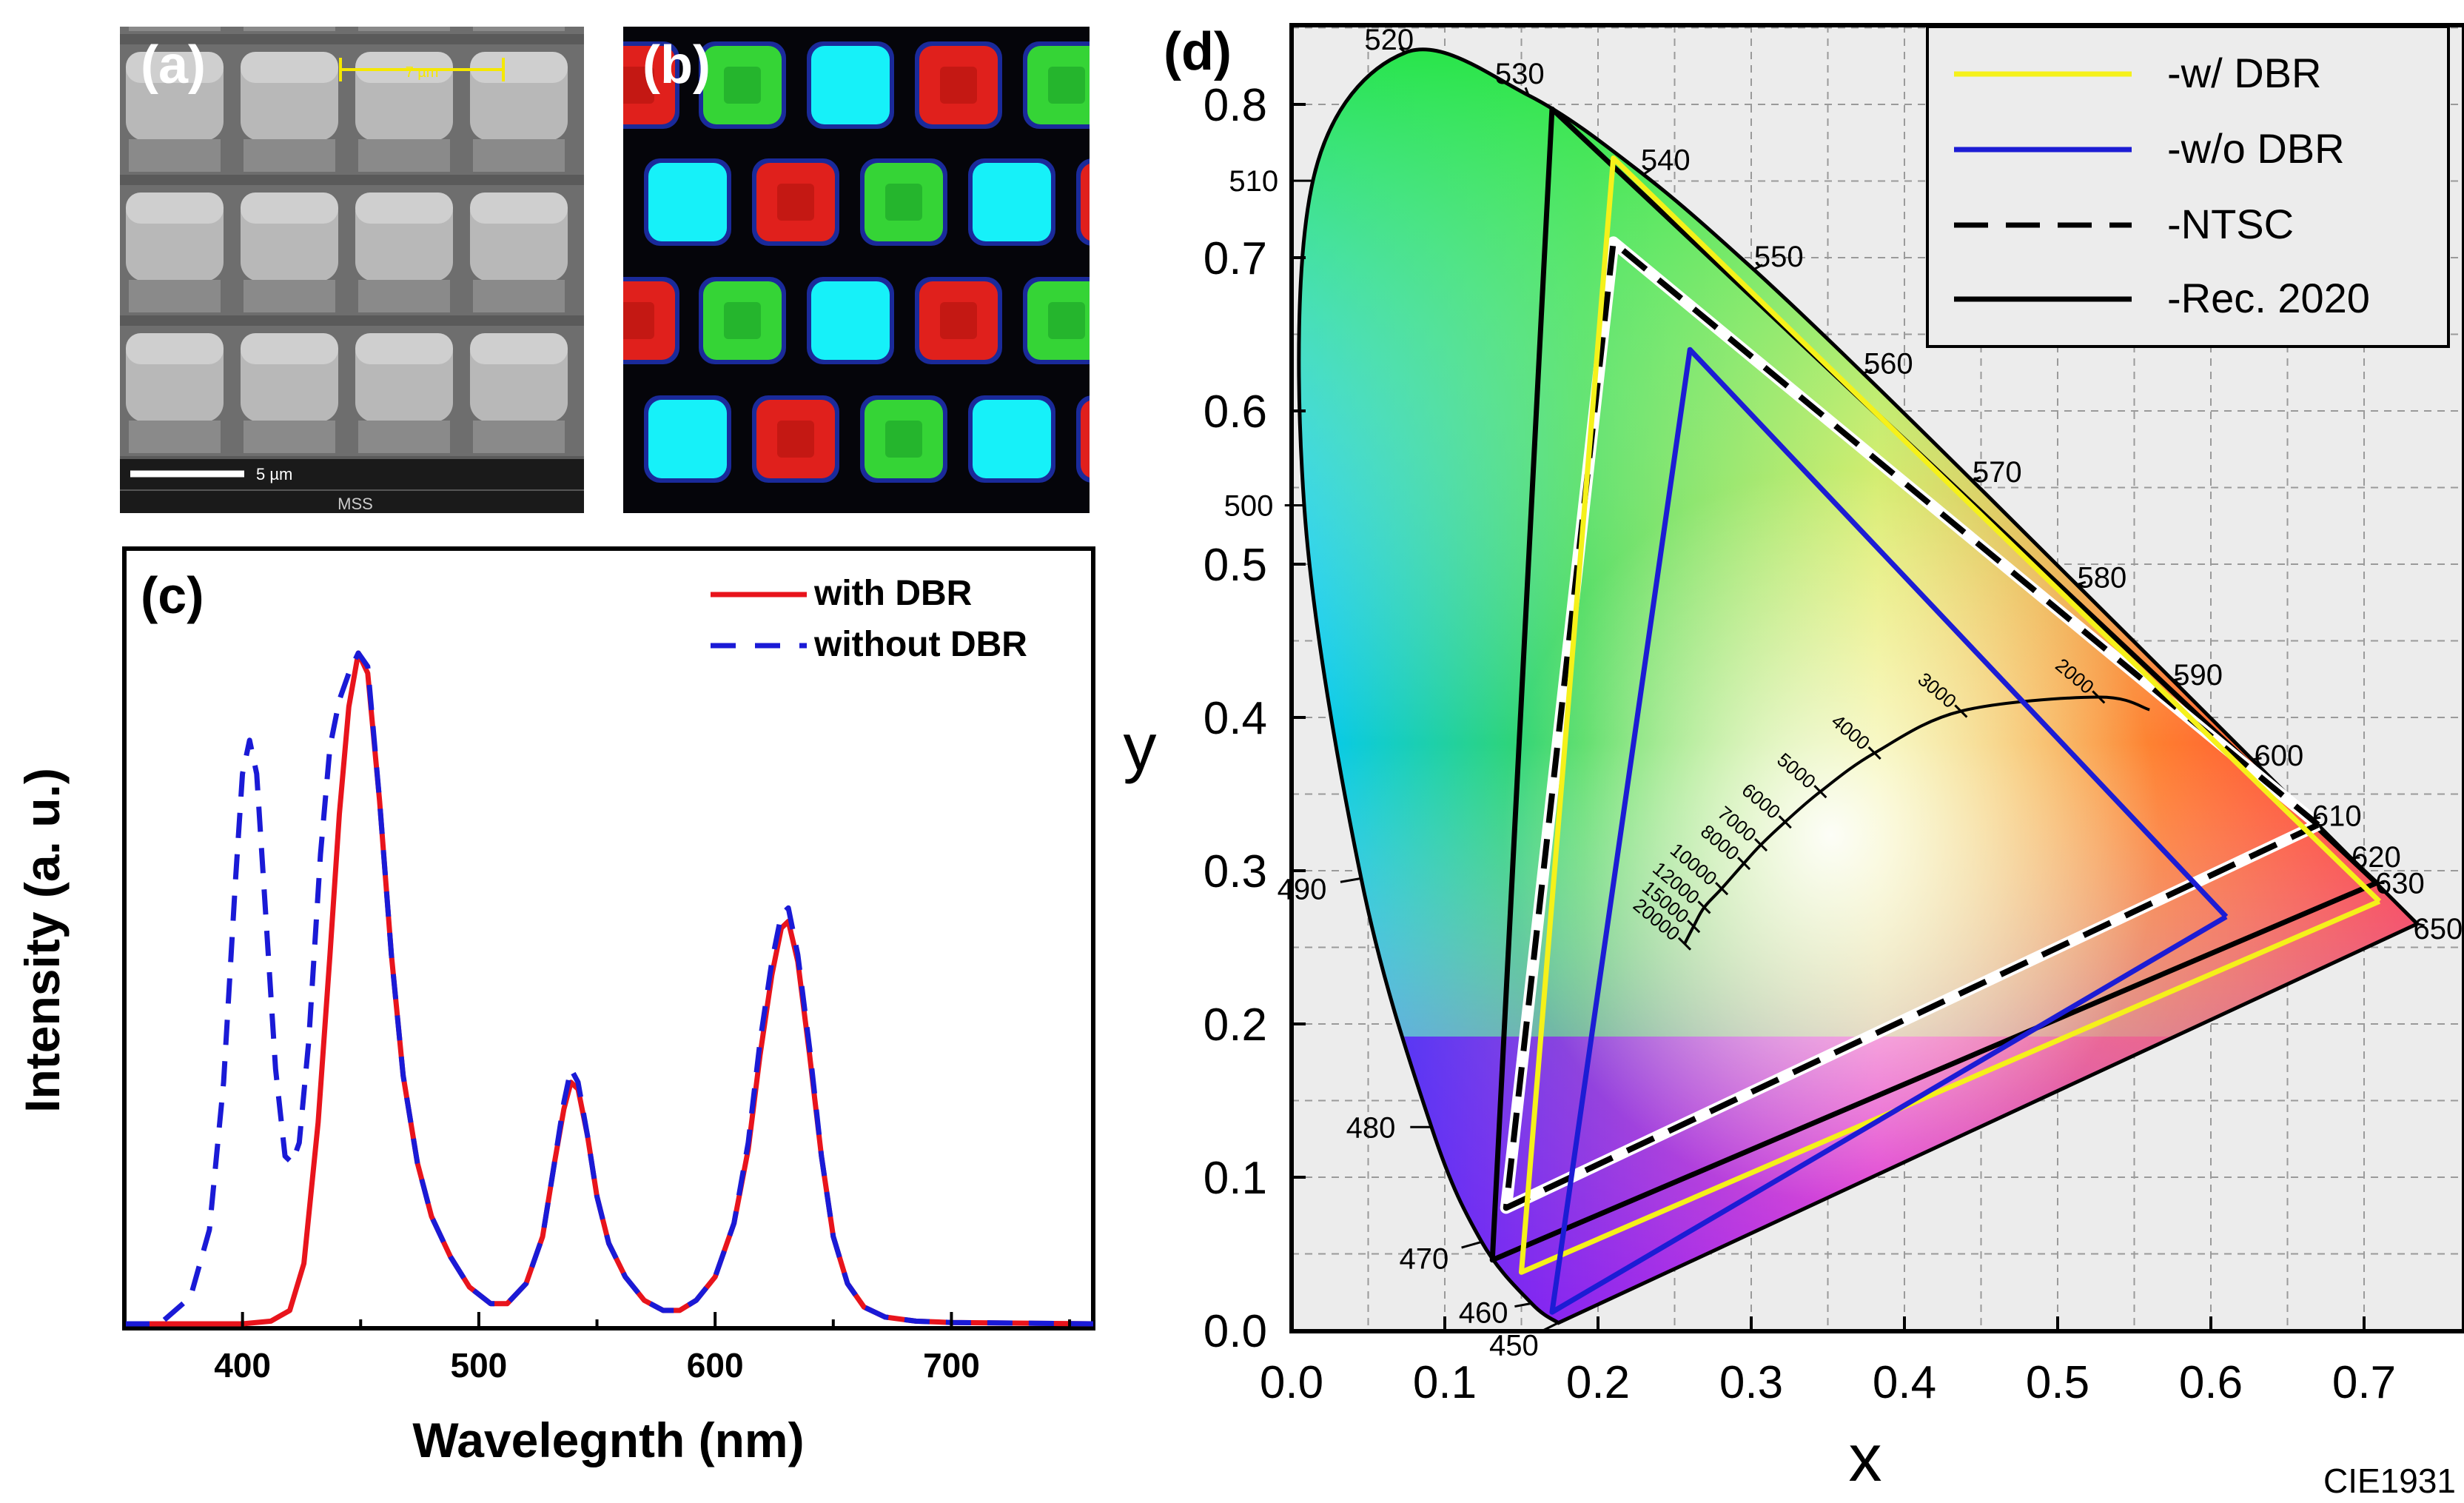  I want to click on x-tick-label-d: 0.1, so click(1445, 1382).